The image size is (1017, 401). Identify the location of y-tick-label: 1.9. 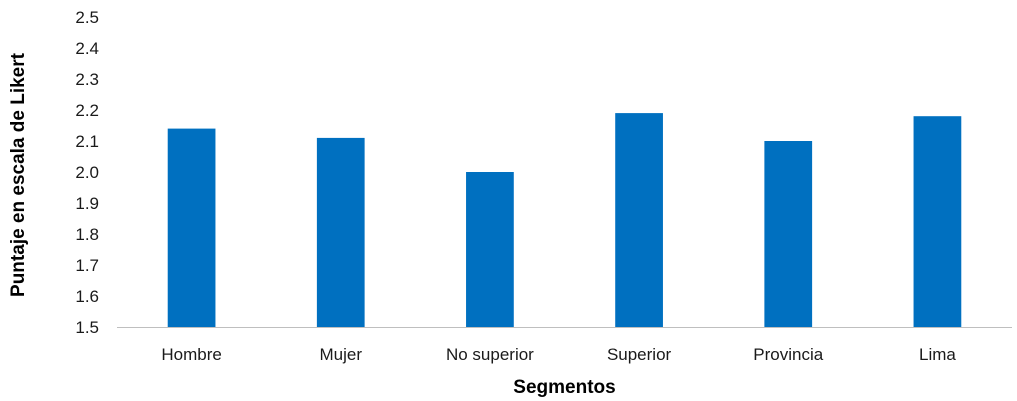
(87, 203).